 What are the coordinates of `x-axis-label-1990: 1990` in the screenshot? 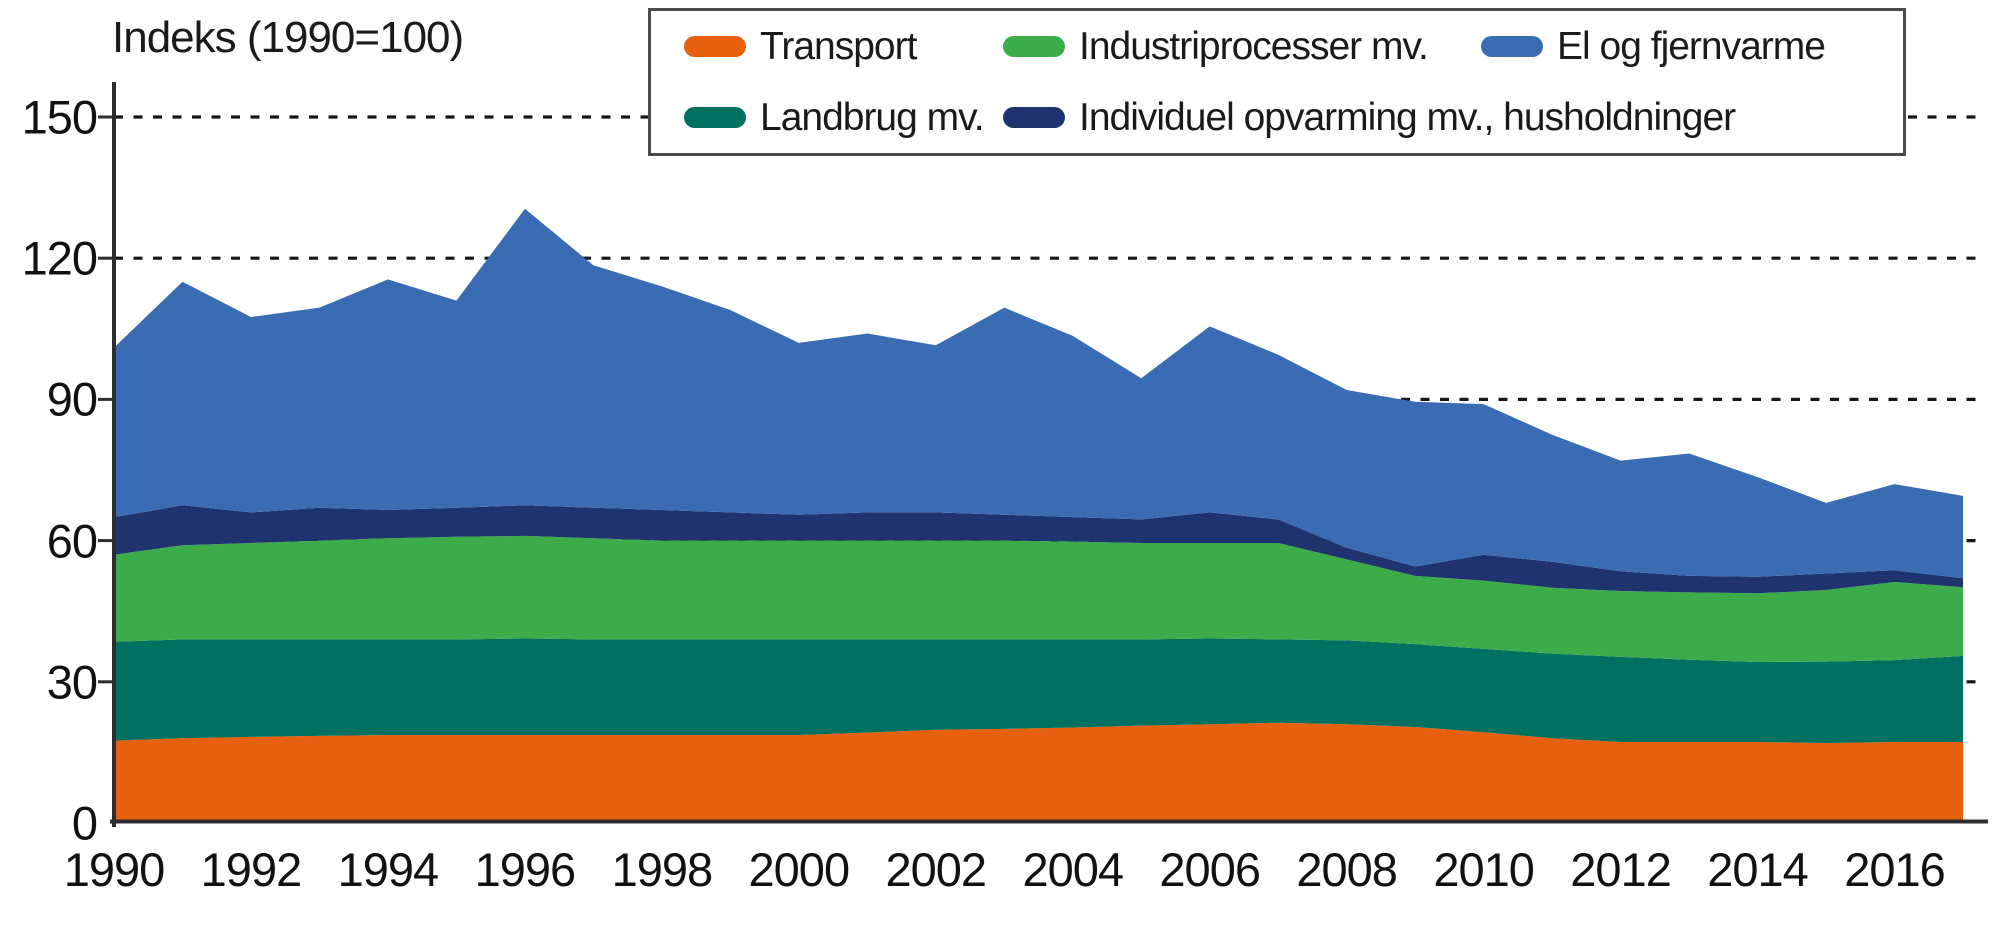 It's located at (114, 869).